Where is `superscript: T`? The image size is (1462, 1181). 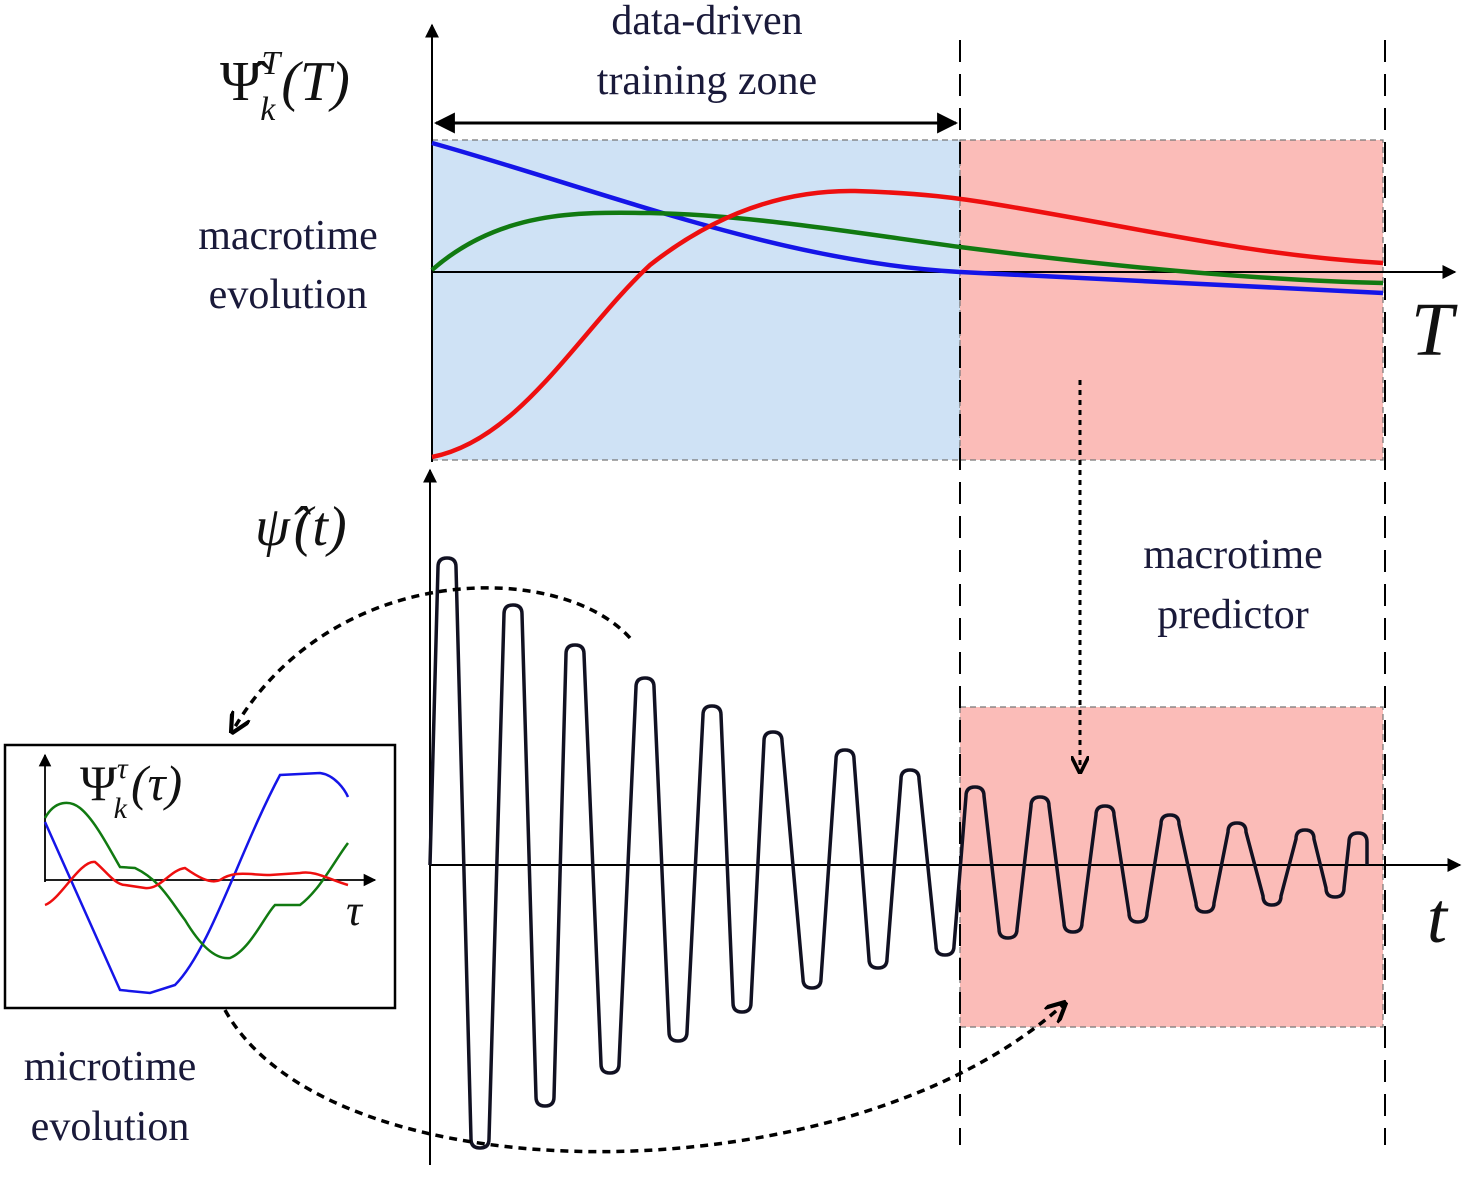 superscript: T is located at coordinates (271, 63).